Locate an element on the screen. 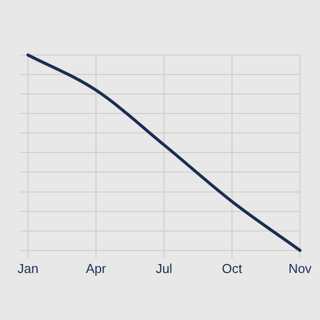 Image resolution: width=320 pixels, height=320 pixels. x-tick-label: Jan is located at coordinates (28, 268).